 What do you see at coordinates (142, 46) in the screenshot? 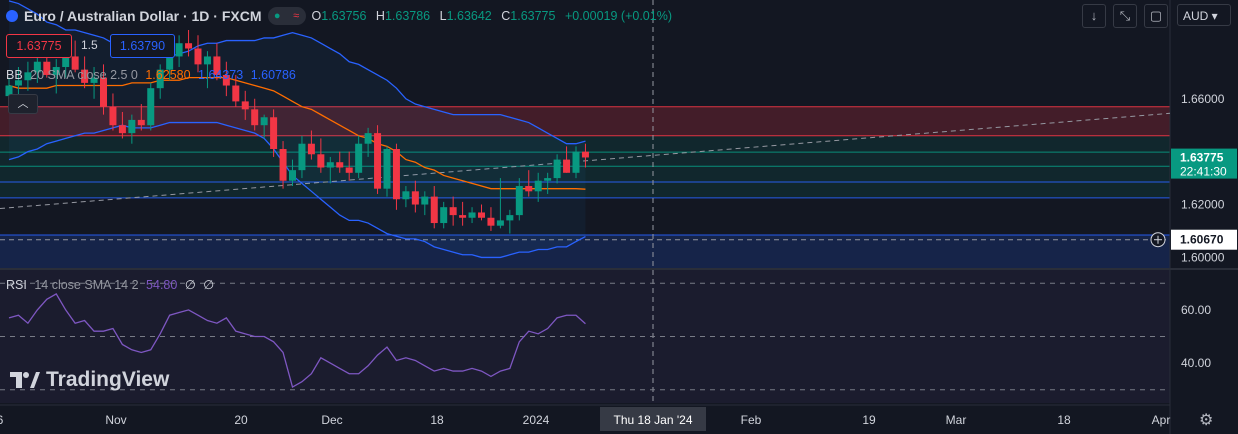
I see `buy-button: 1.63790` at bounding box center [142, 46].